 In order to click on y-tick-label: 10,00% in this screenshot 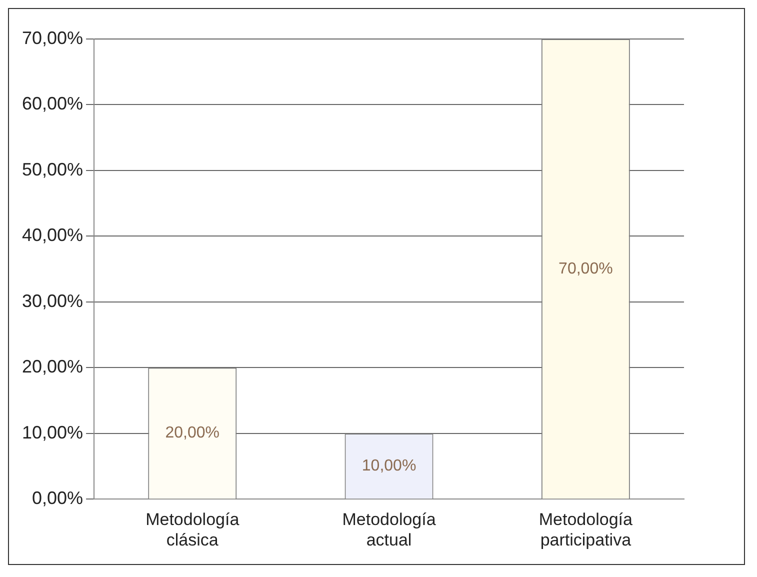, I will do `click(53, 432)`.